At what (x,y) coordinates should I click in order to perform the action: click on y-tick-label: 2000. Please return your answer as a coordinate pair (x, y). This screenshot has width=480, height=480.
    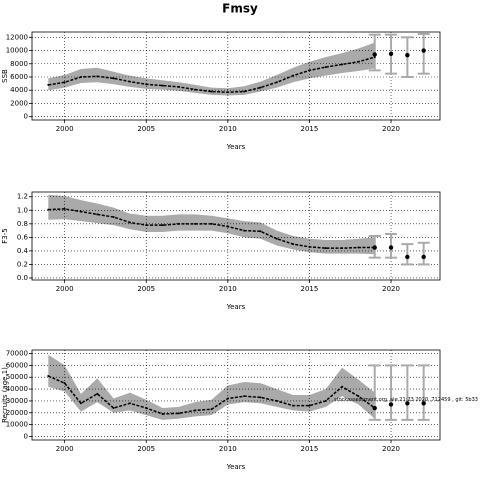
    Looking at the image, I should click on (19, 103).